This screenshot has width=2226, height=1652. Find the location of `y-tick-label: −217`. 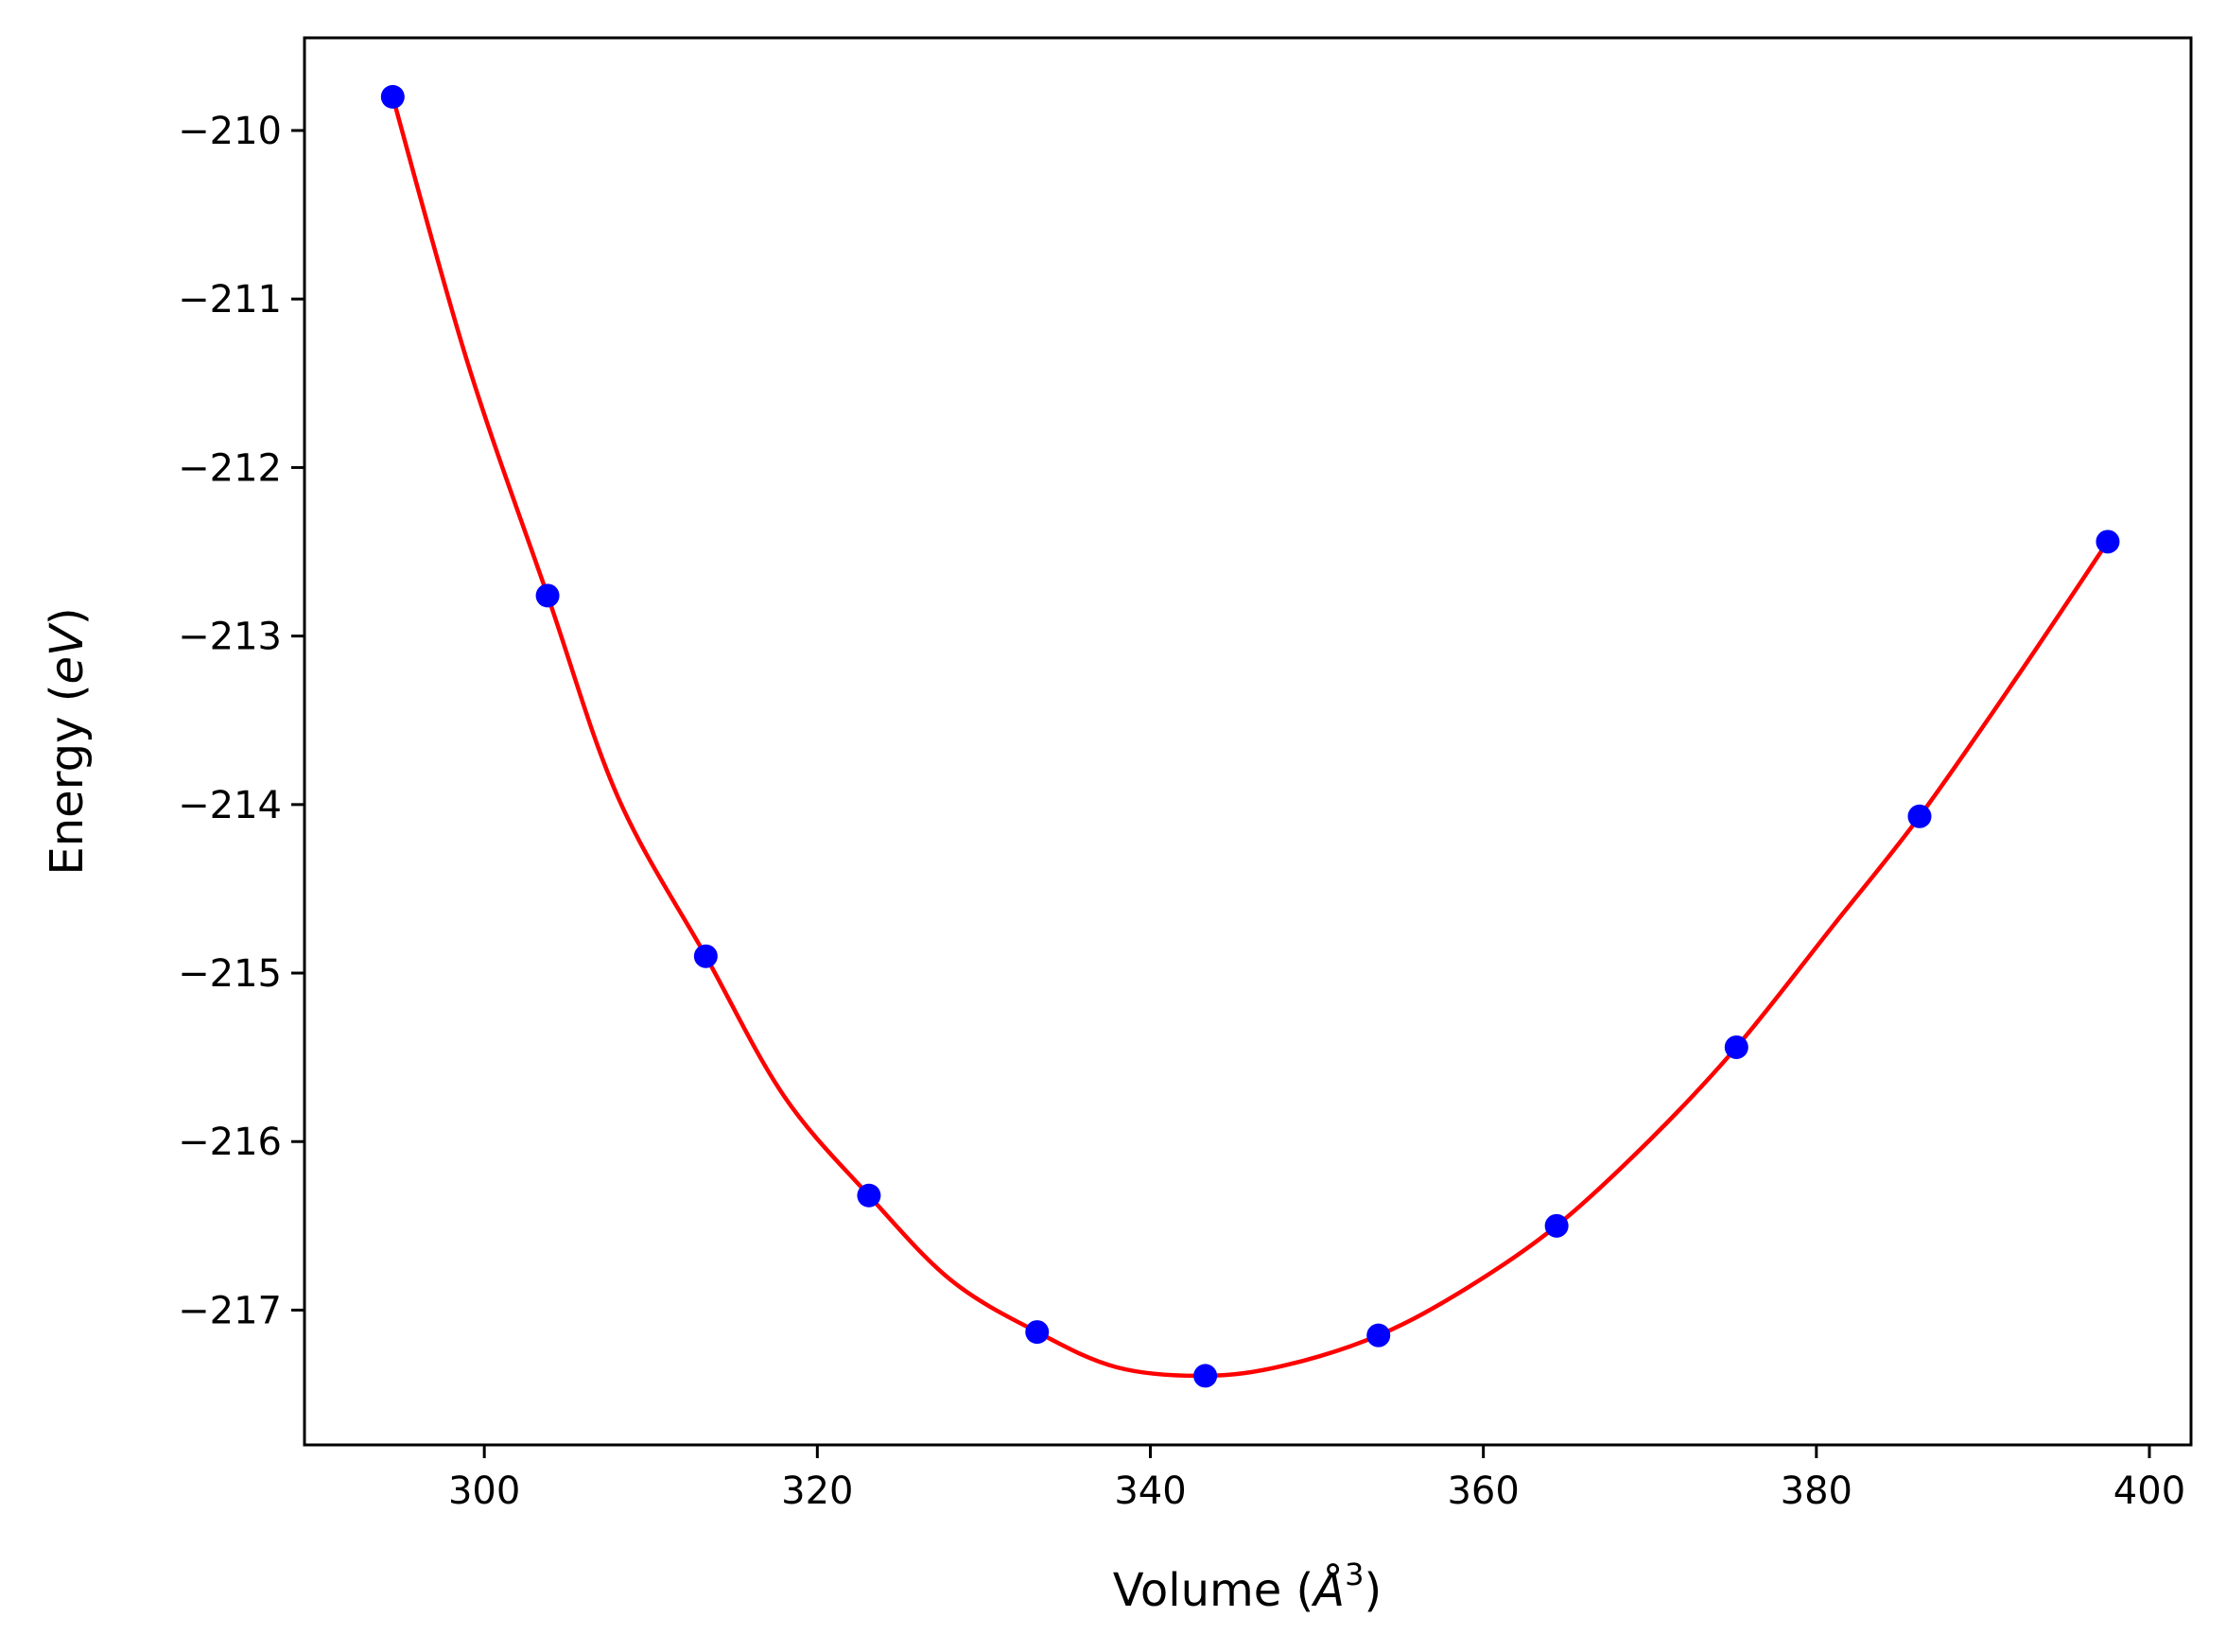

y-tick-label: −217 is located at coordinates (230, 1310).